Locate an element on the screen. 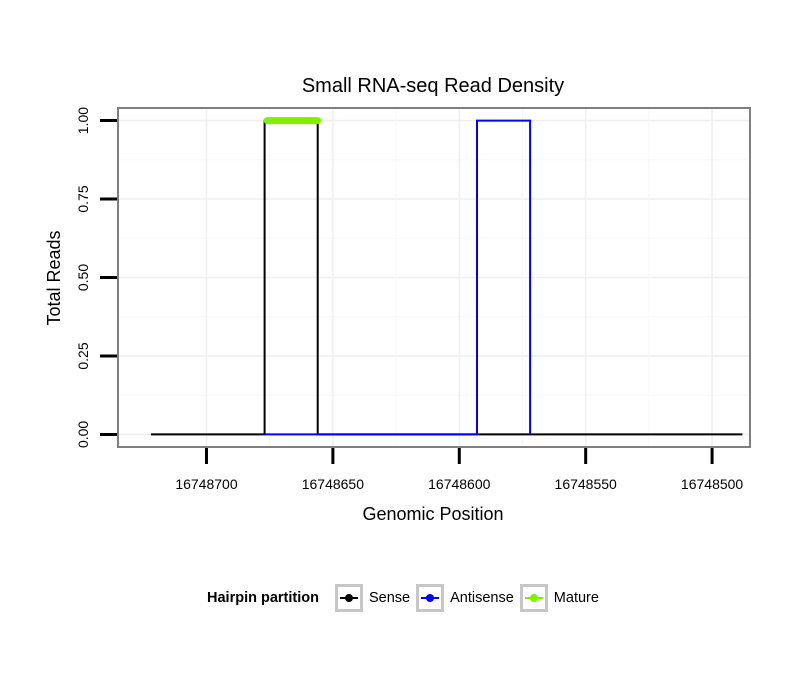 This screenshot has height=690, width=810. legend-label-sense: Sense is located at coordinates (389, 598).